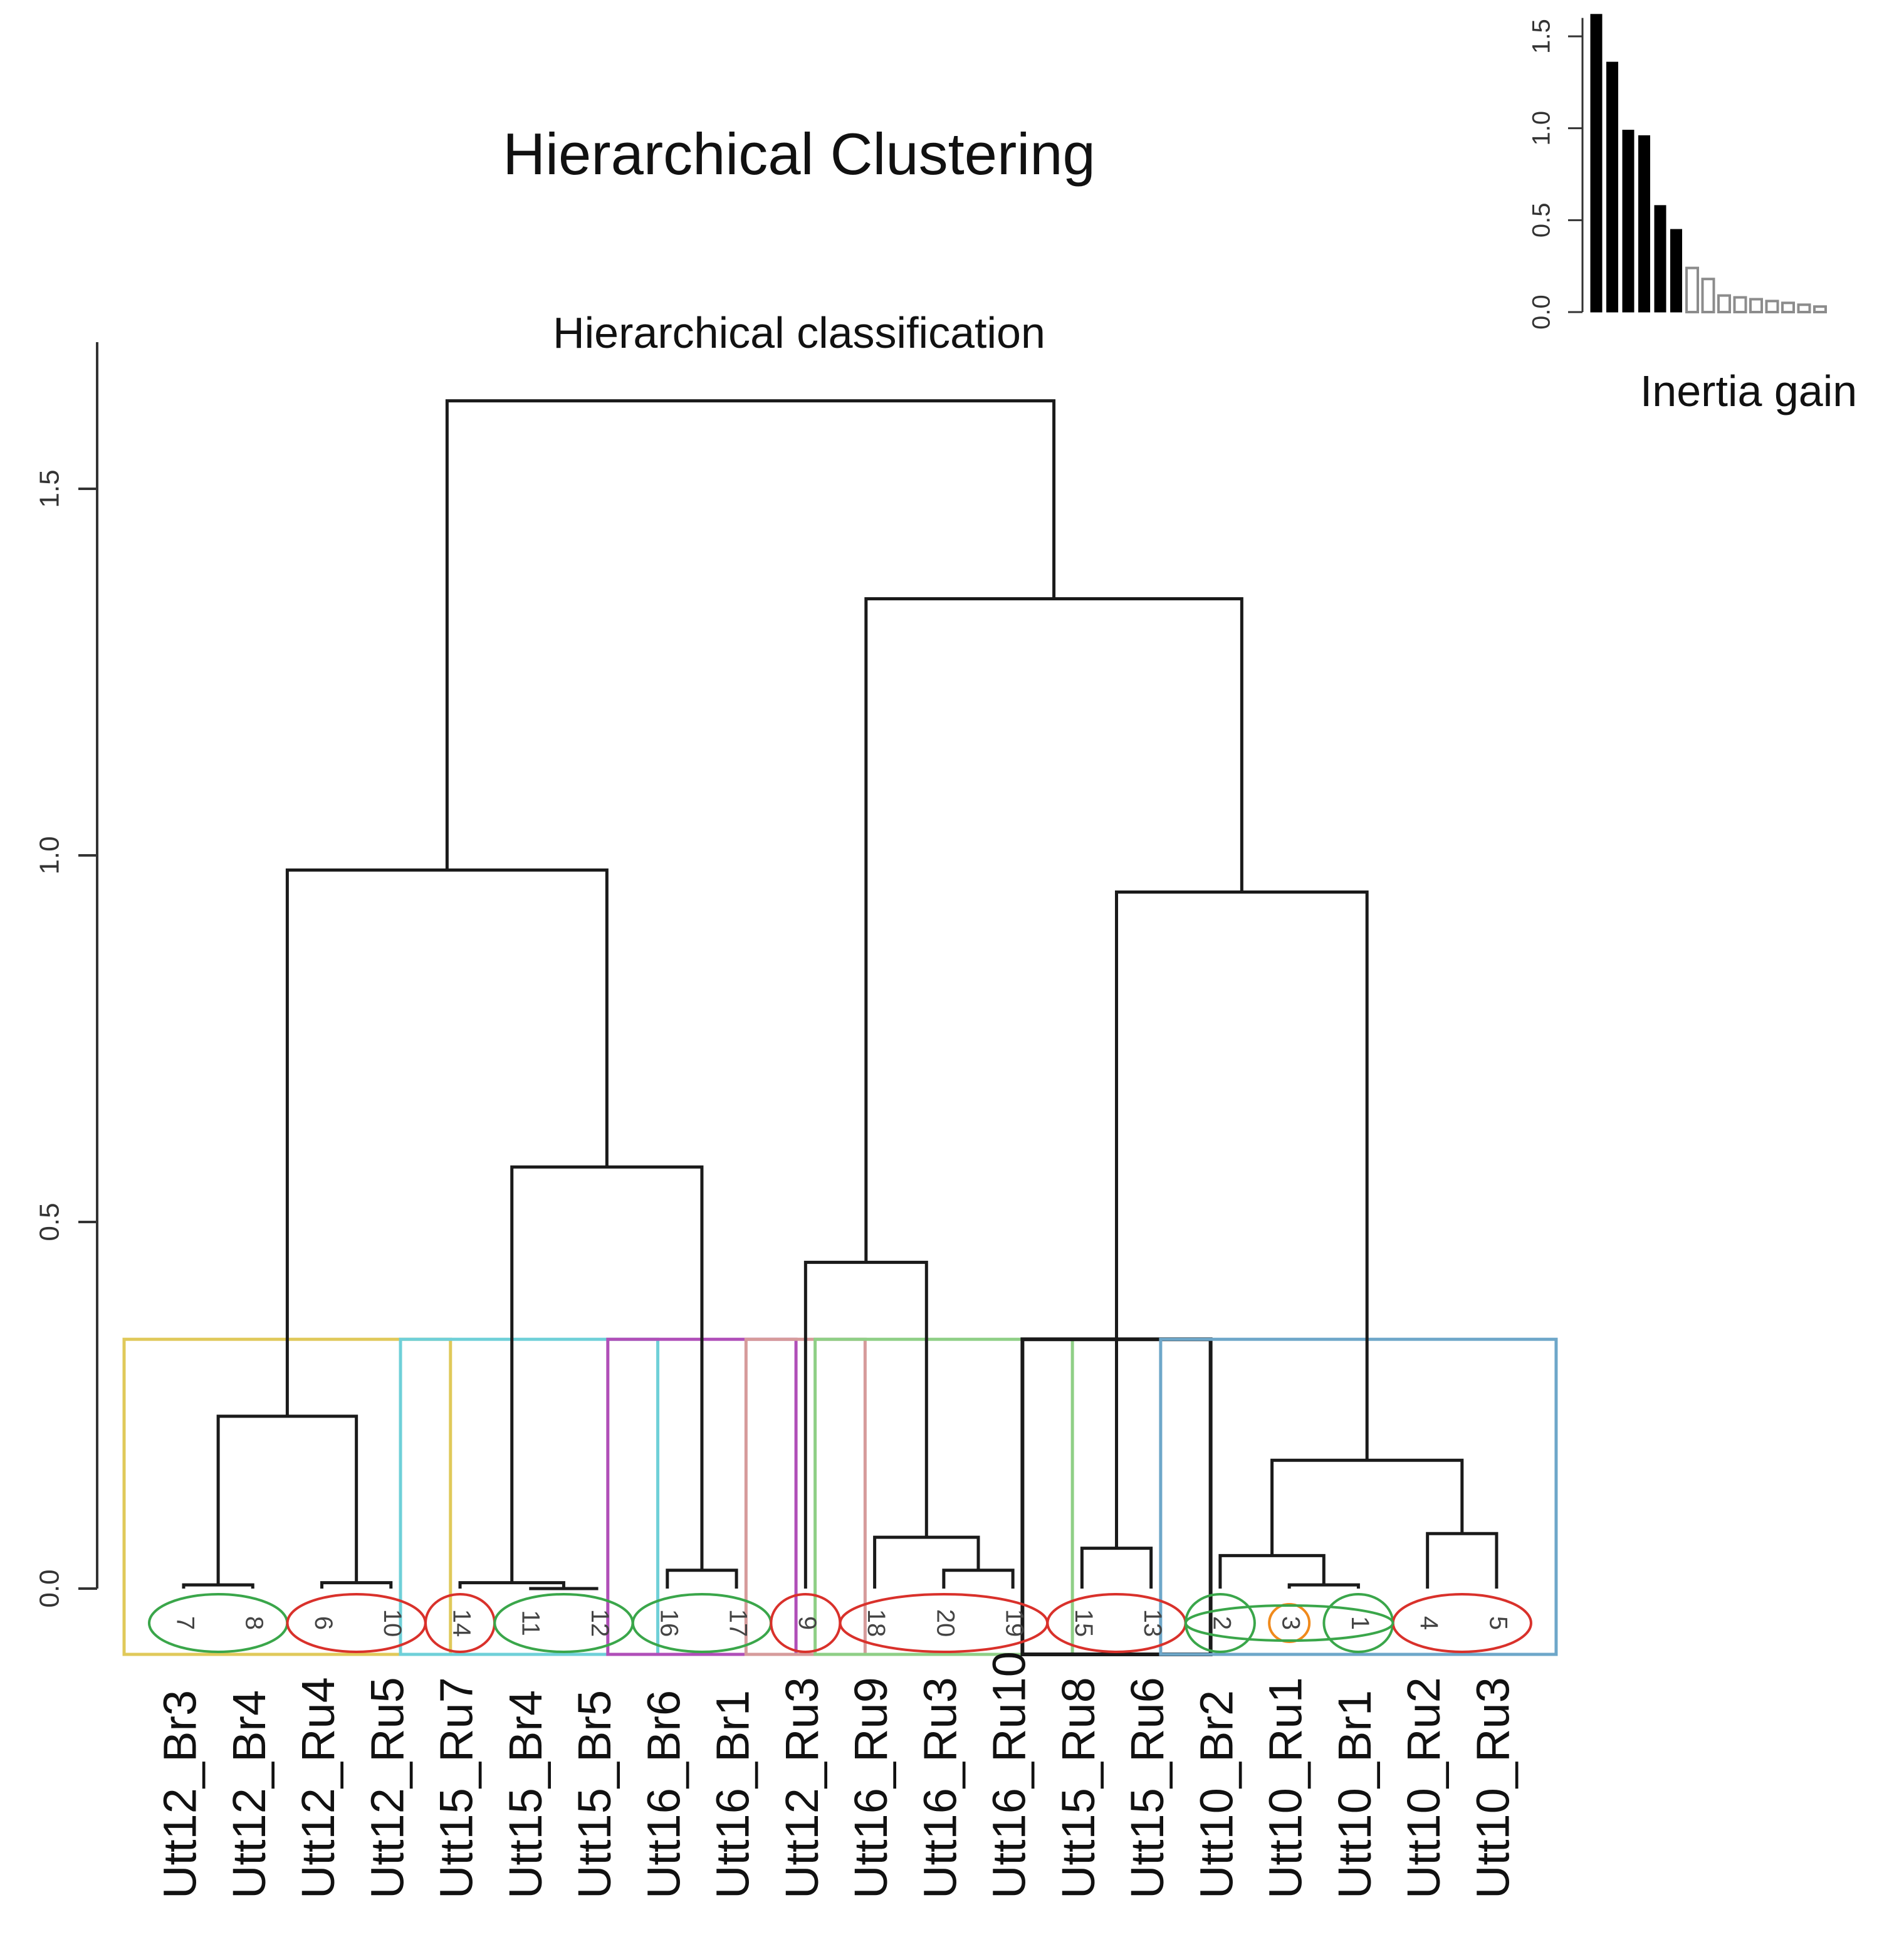  What do you see at coordinates (387, 1788) in the screenshot?
I see `leaf-label: Utt12_Ru5` at bounding box center [387, 1788].